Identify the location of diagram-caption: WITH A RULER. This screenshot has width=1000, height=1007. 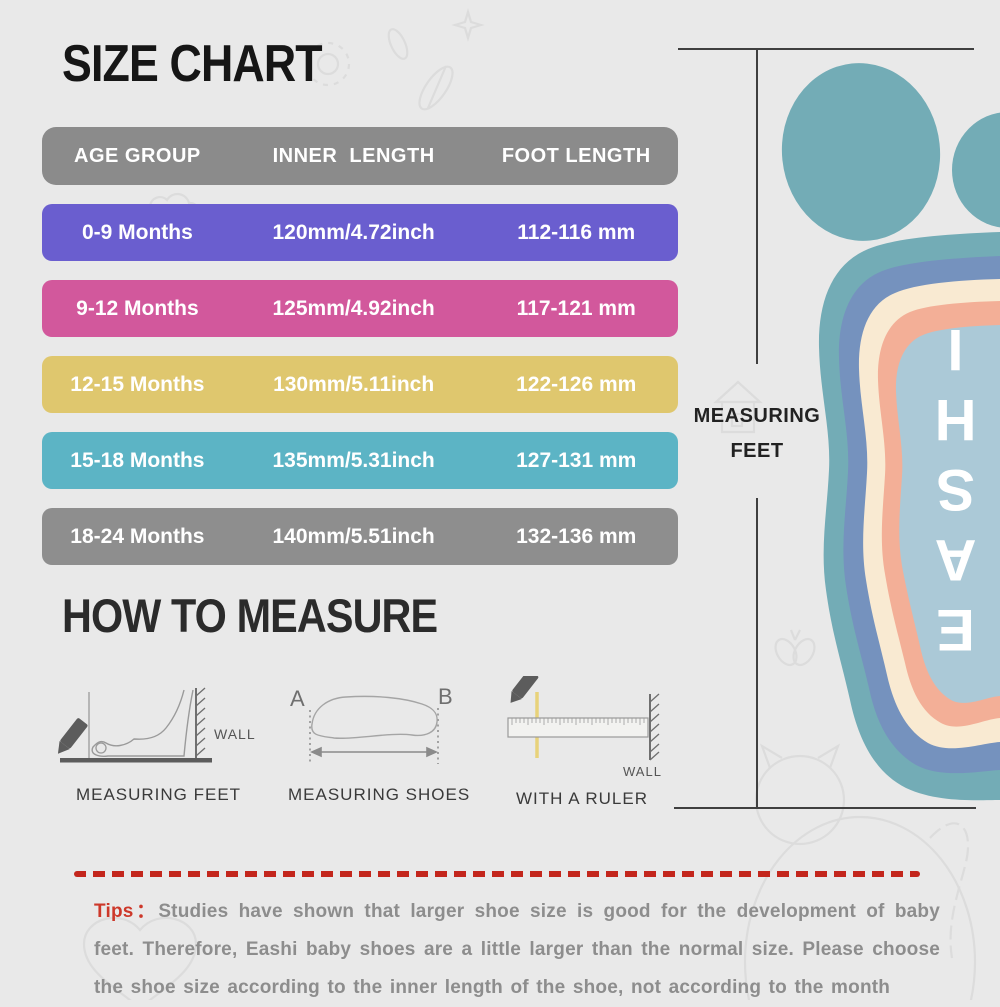
(582, 798).